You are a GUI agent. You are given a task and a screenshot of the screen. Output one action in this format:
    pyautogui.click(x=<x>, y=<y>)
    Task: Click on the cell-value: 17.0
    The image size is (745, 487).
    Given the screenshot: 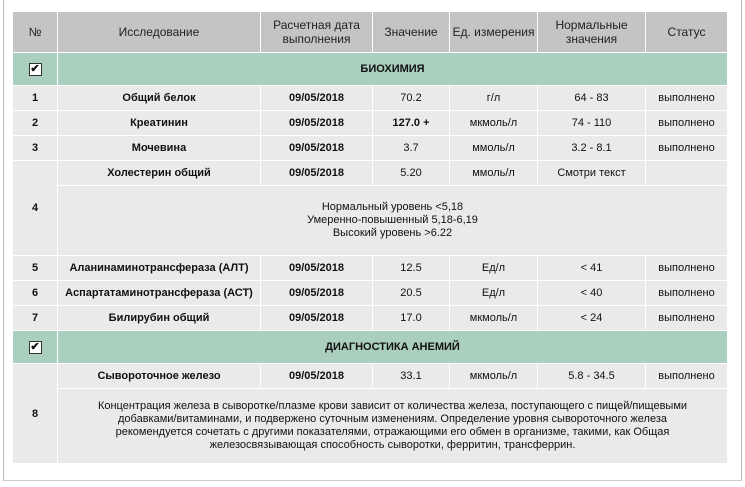 What is the action you would take?
    pyautogui.click(x=411, y=318)
    